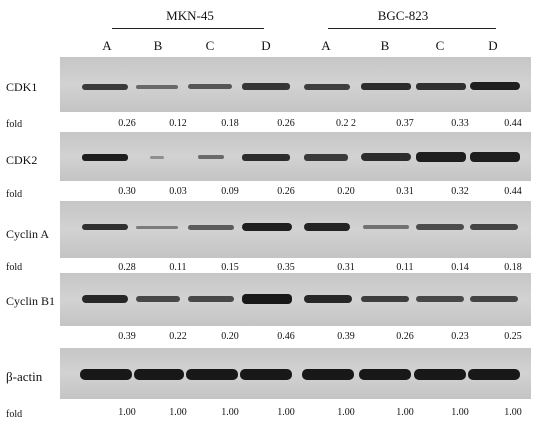  What do you see at coordinates (460, 267) in the screenshot?
I see `fold-value-cyclin-a-bgc823-c: 0.14` at bounding box center [460, 267].